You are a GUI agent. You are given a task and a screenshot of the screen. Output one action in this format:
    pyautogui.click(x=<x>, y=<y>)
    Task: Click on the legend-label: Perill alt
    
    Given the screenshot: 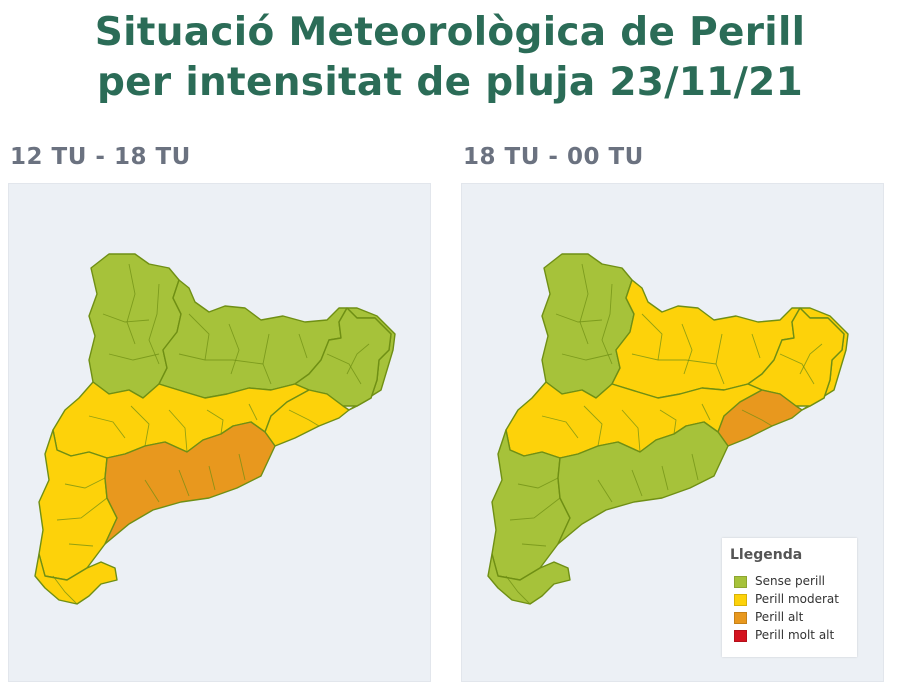 What is the action you would take?
    pyautogui.click(x=779, y=617)
    